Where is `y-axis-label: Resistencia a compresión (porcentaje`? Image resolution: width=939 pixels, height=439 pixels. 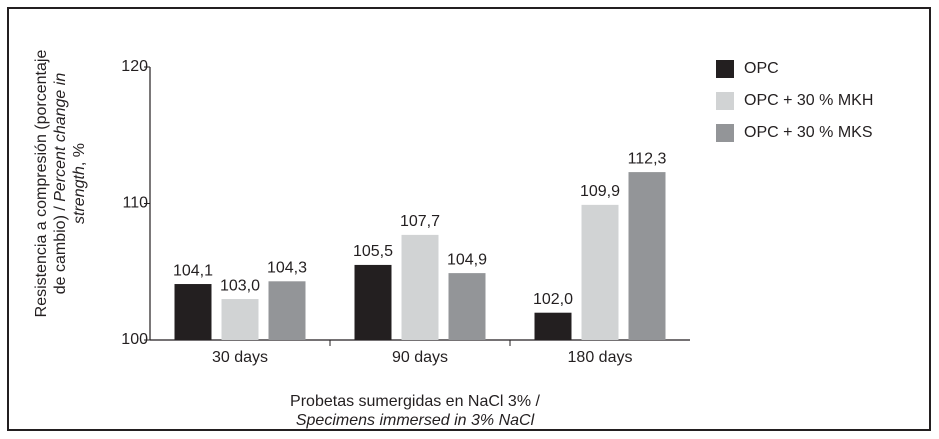
y-axis-label: Resistencia a compresión (porcentaje is located at coordinates (41, 184).